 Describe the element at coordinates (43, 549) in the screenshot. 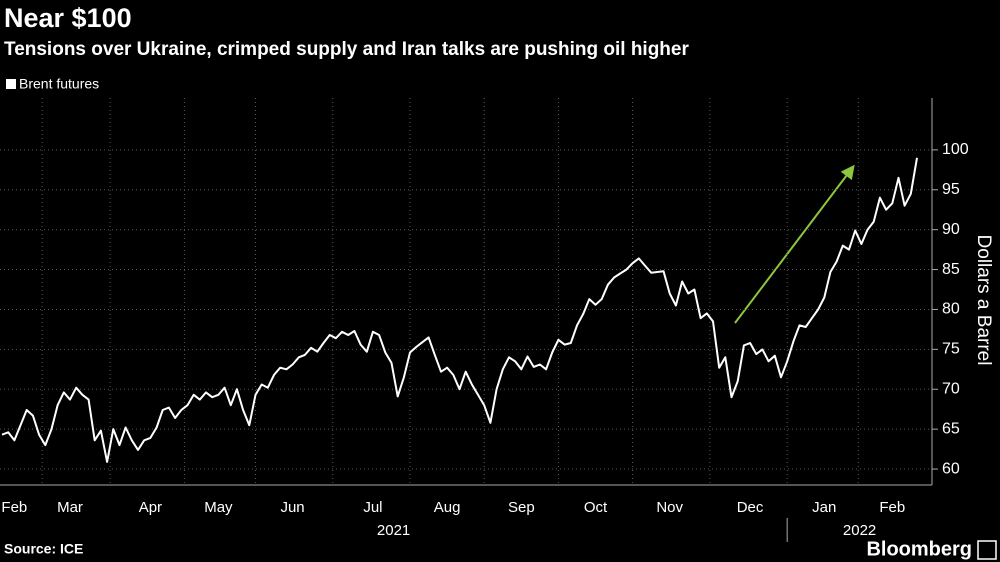

I see `source: Source: ICE` at that location.